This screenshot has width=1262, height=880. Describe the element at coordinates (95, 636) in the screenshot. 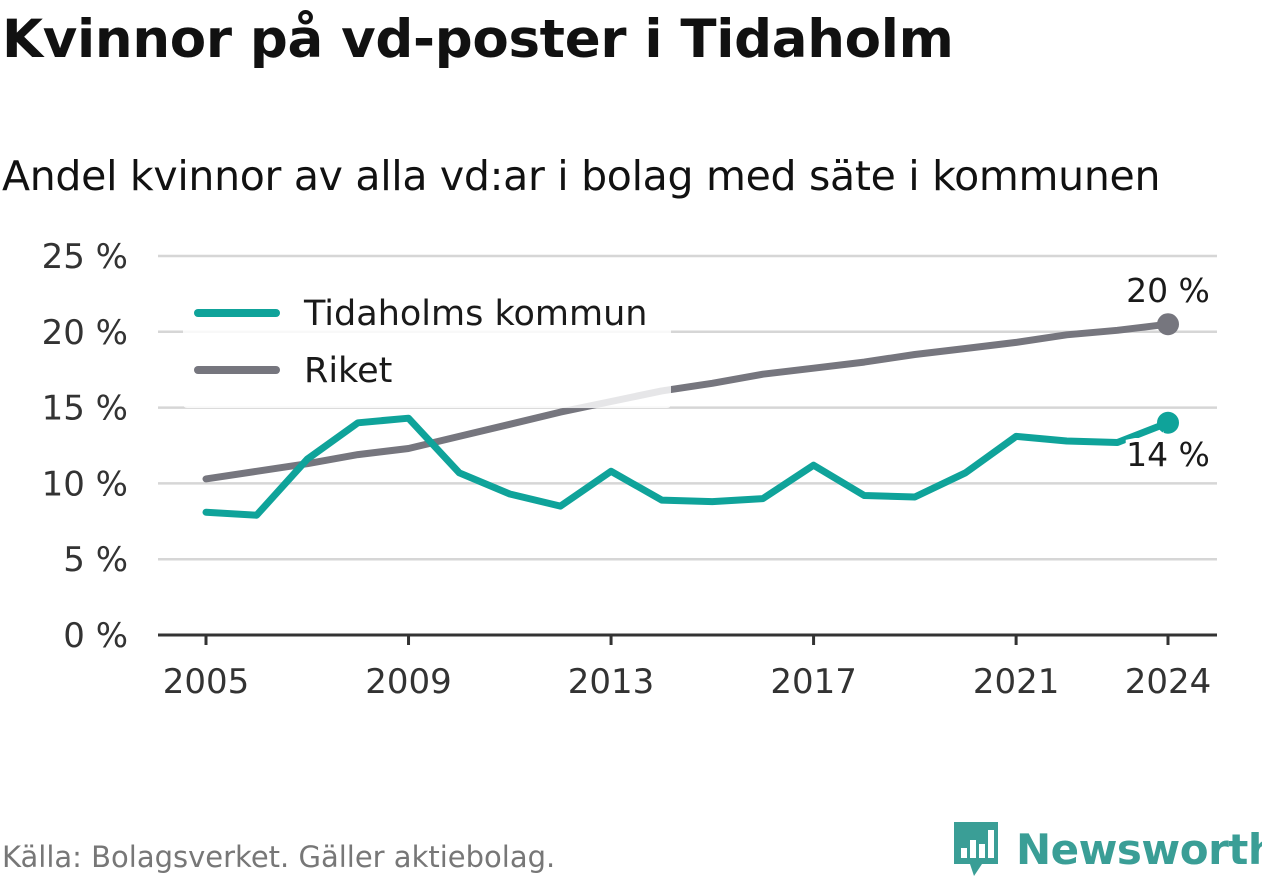

I see `y-tick-label: 0 %` at that location.